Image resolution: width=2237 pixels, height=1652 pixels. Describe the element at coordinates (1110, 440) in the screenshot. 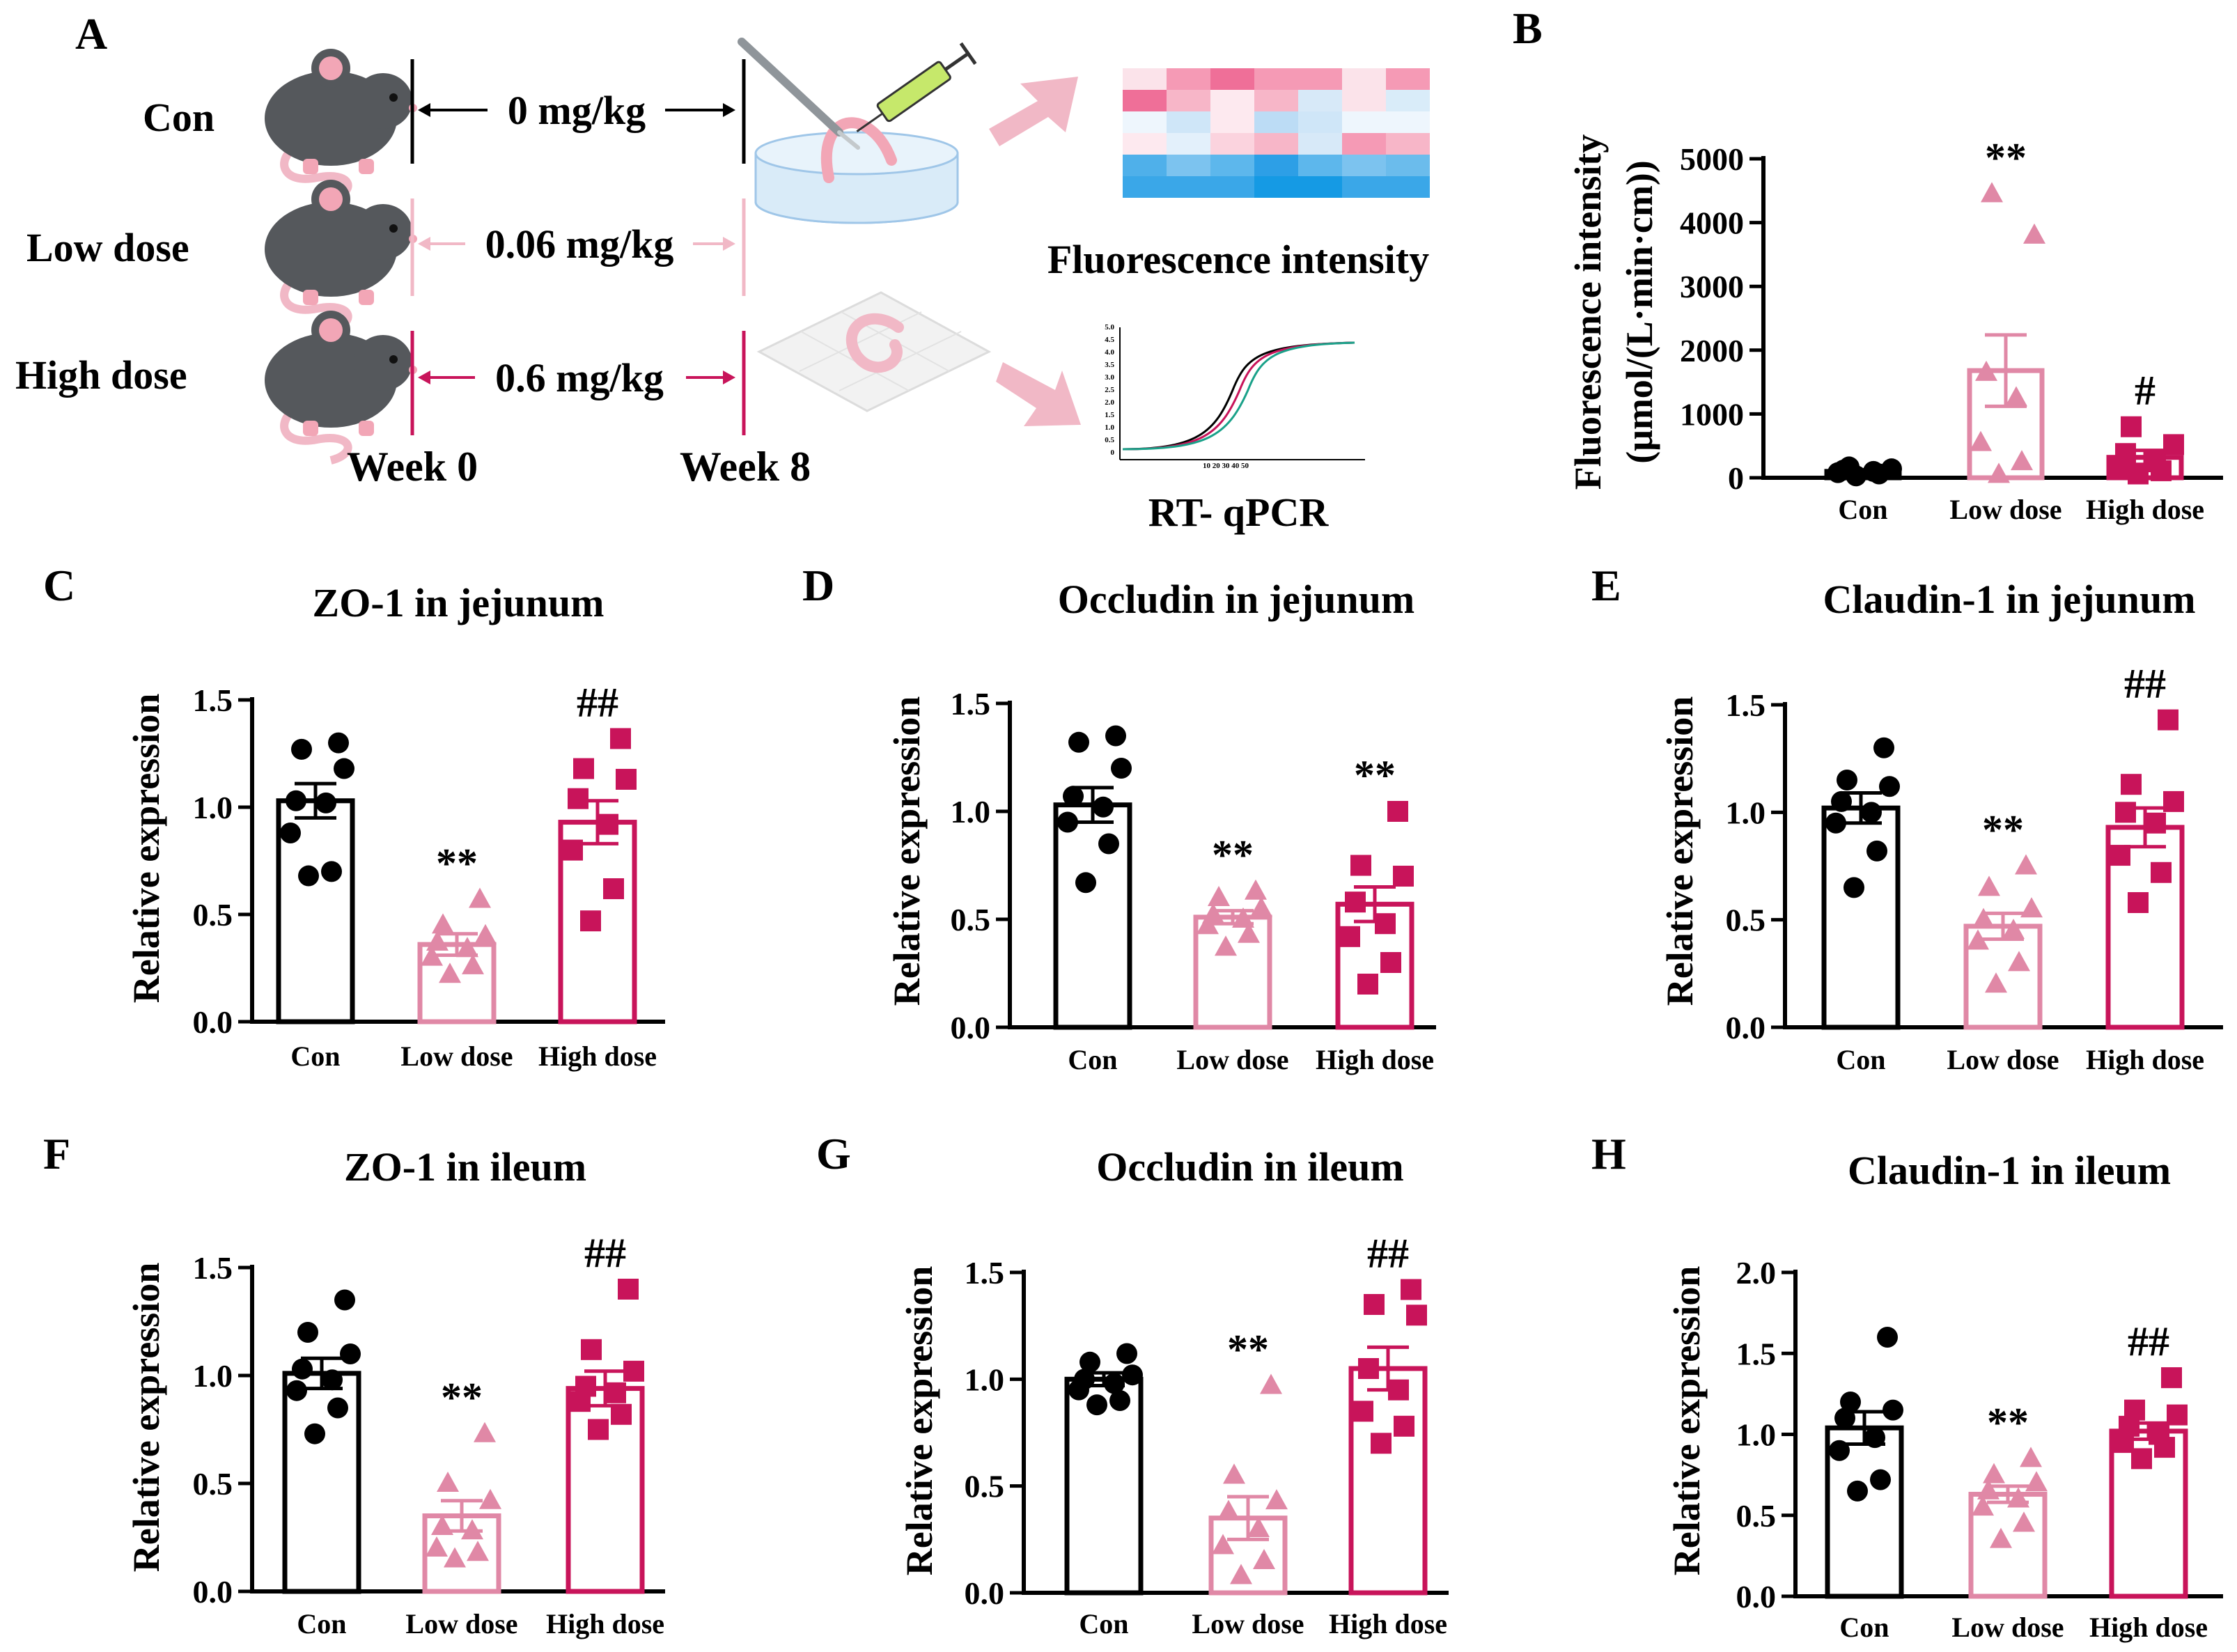

I see `qpcr-y-tick: 0.5` at that location.